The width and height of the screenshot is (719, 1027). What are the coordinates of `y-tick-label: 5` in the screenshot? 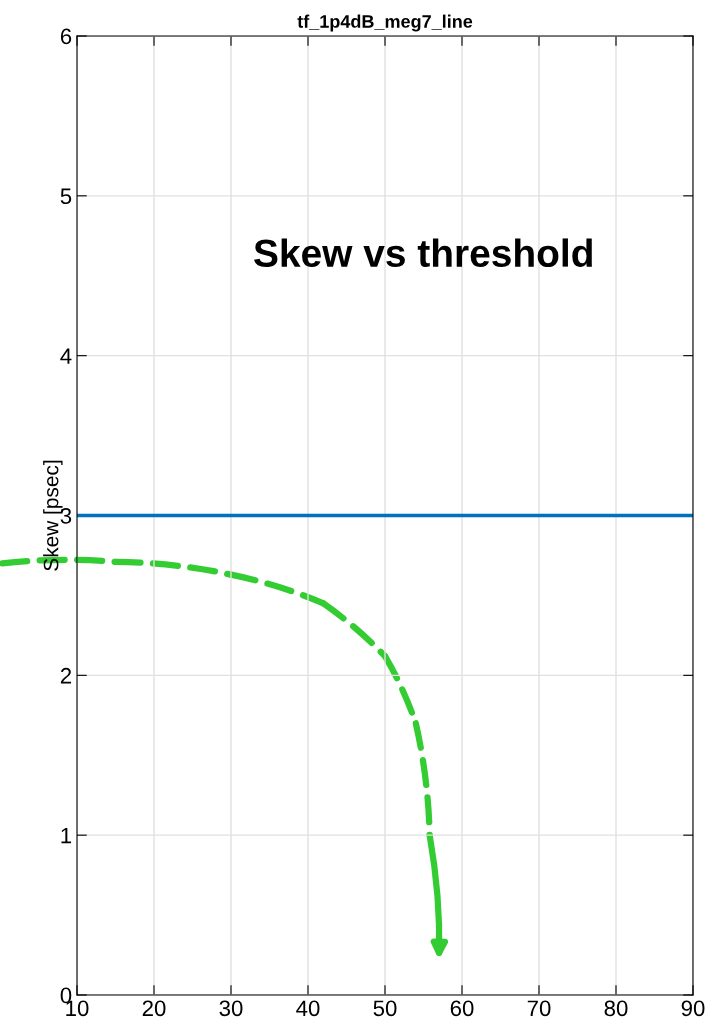 It's located at (66, 196).